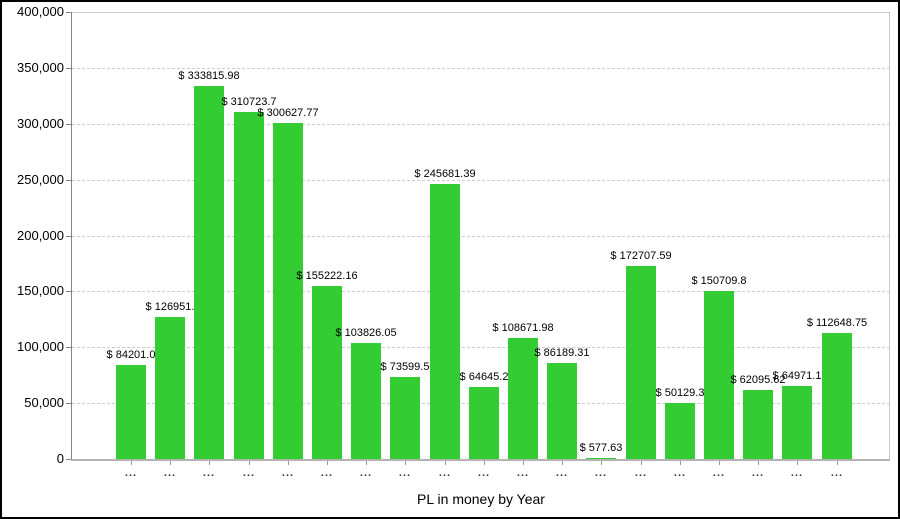 This screenshot has height=519, width=900. Describe the element at coordinates (131, 355) in the screenshot. I see `bar-value-label: $ 84201.0` at that location.